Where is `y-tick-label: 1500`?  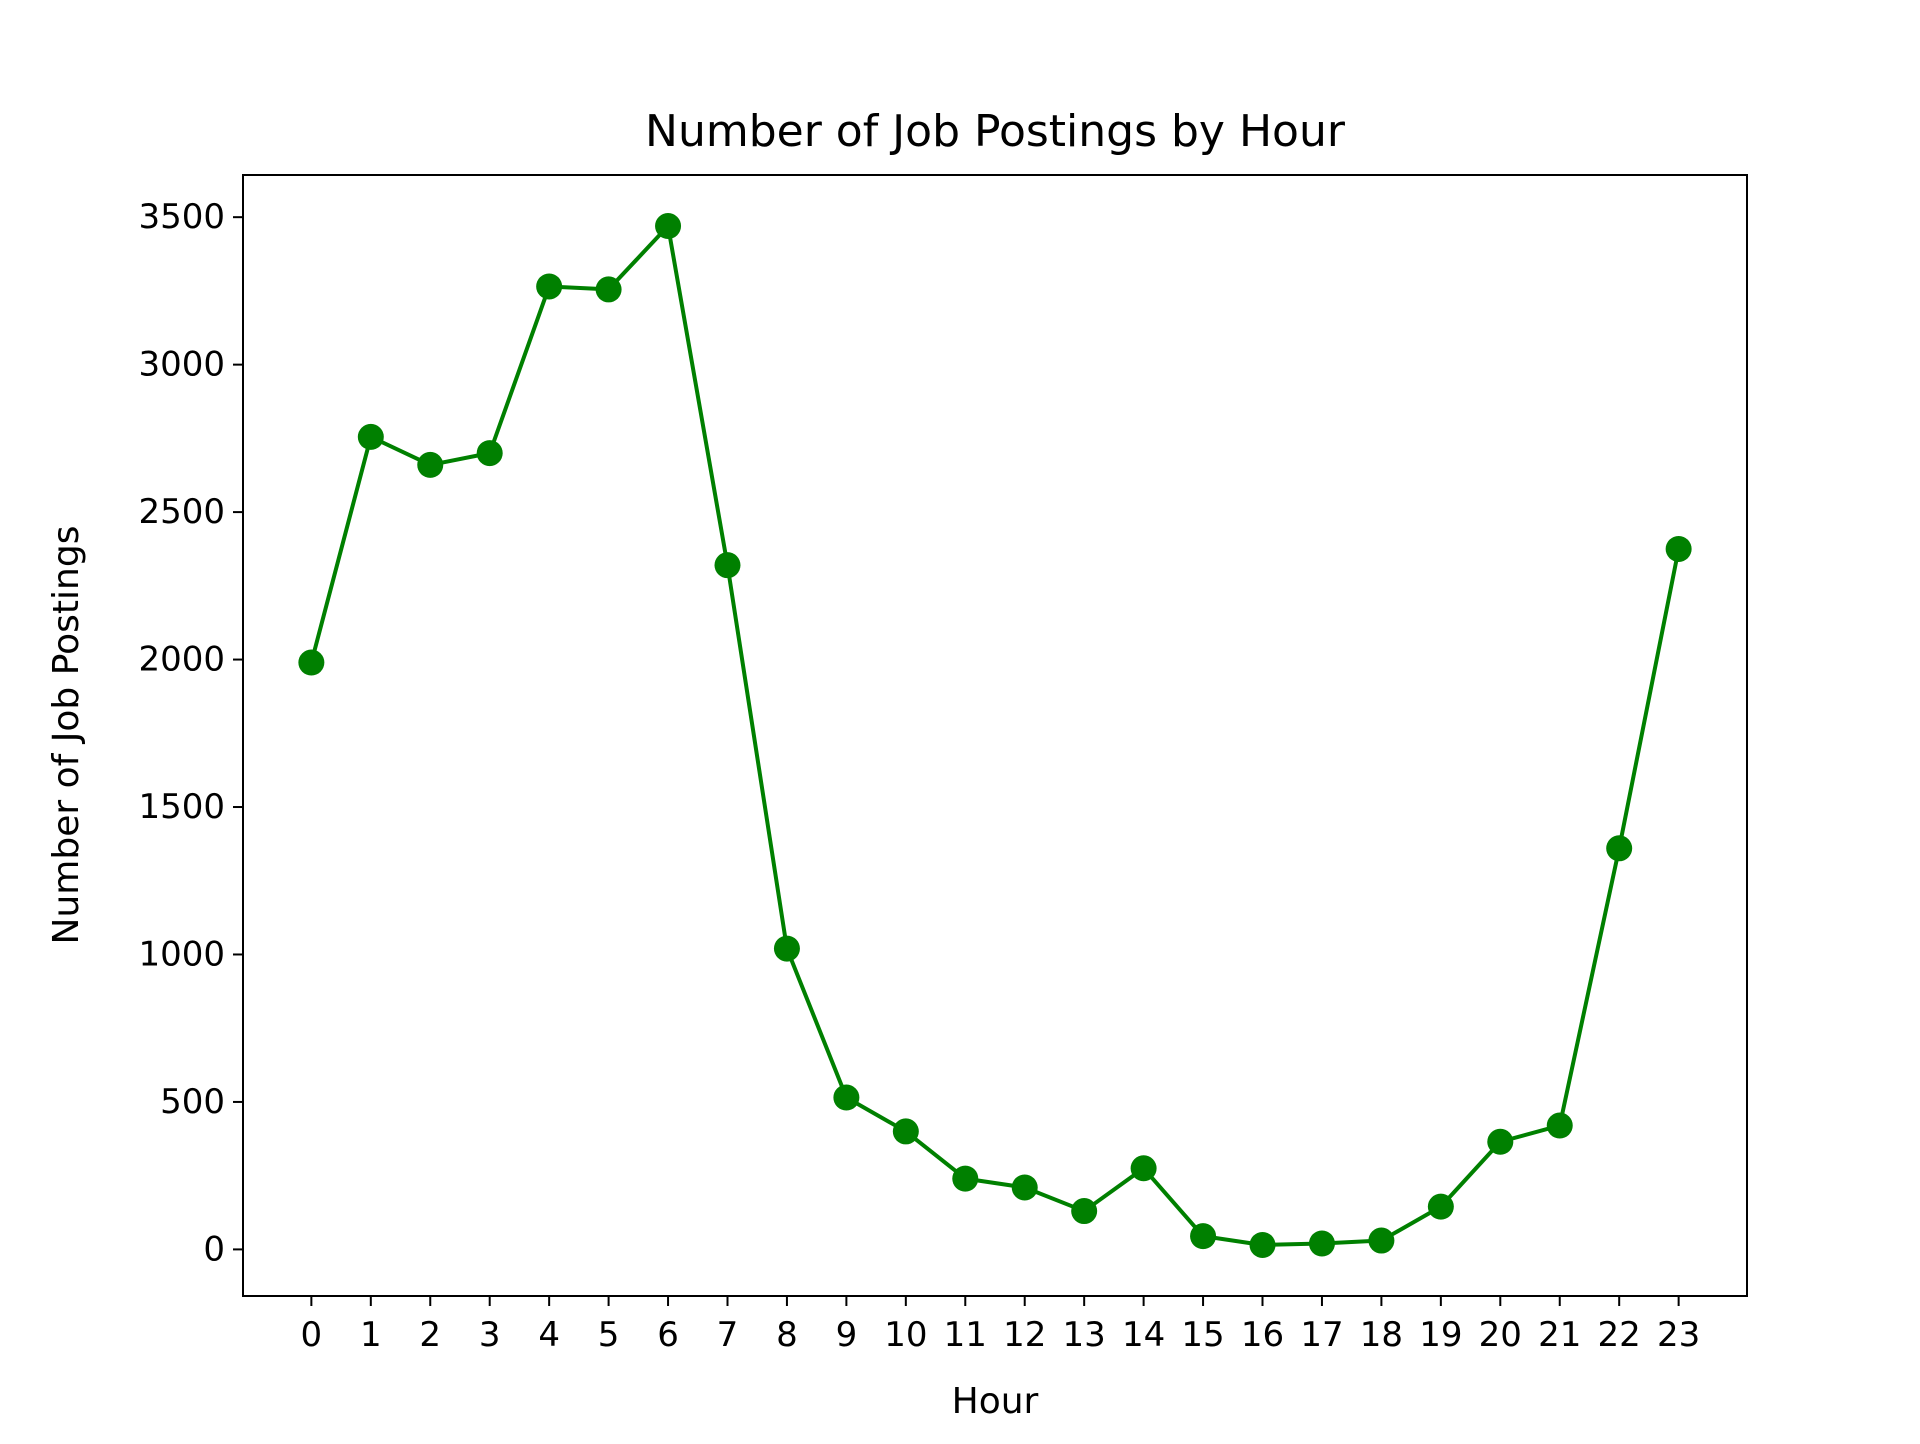 y-tick-label: 1500 is located at coordinates (181, 807).